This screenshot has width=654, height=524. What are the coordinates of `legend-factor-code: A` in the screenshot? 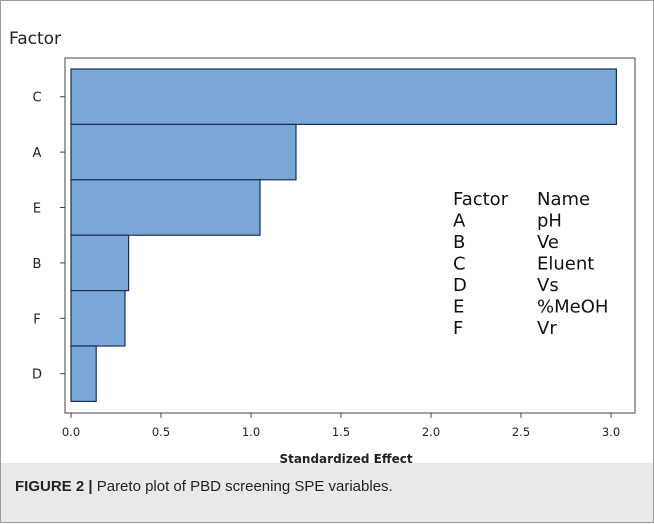 It's located at (459, 221).